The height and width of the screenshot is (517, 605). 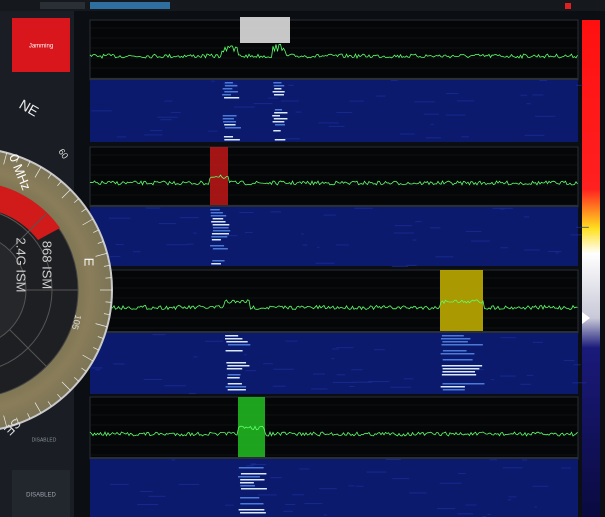 I want to click on disable-button, so click(x=41, y=493).